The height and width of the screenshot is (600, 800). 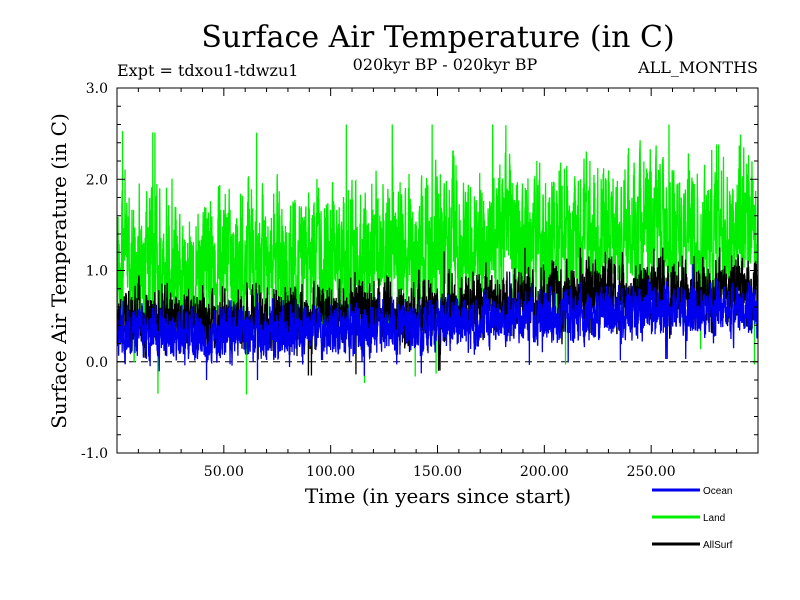 I want to click on y-tick-label: -1.0, so click(x=94, y=454).